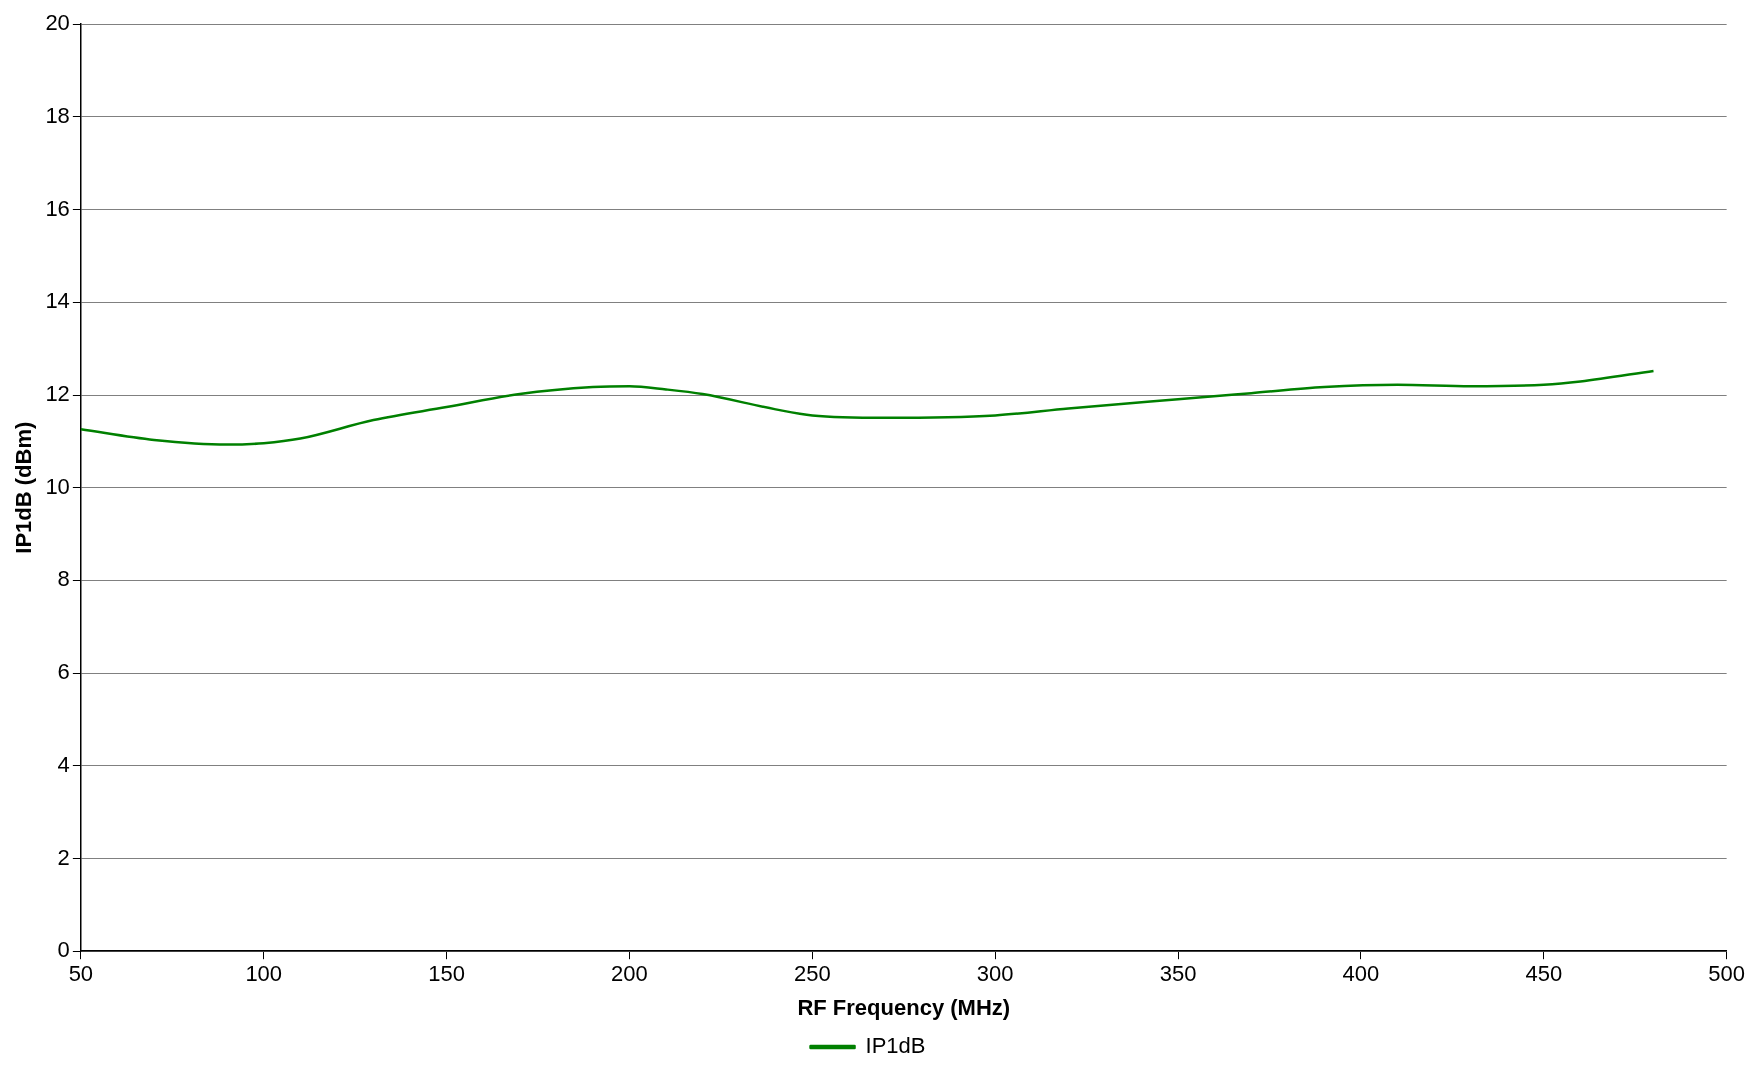 The height and width of the screenshot is (1081, 1756). What do you see at coordinates (904, 1007) in the screenshot?
I see `x-axis-title: RF Frequency (MHz)` at bounding box center [904, 1007].